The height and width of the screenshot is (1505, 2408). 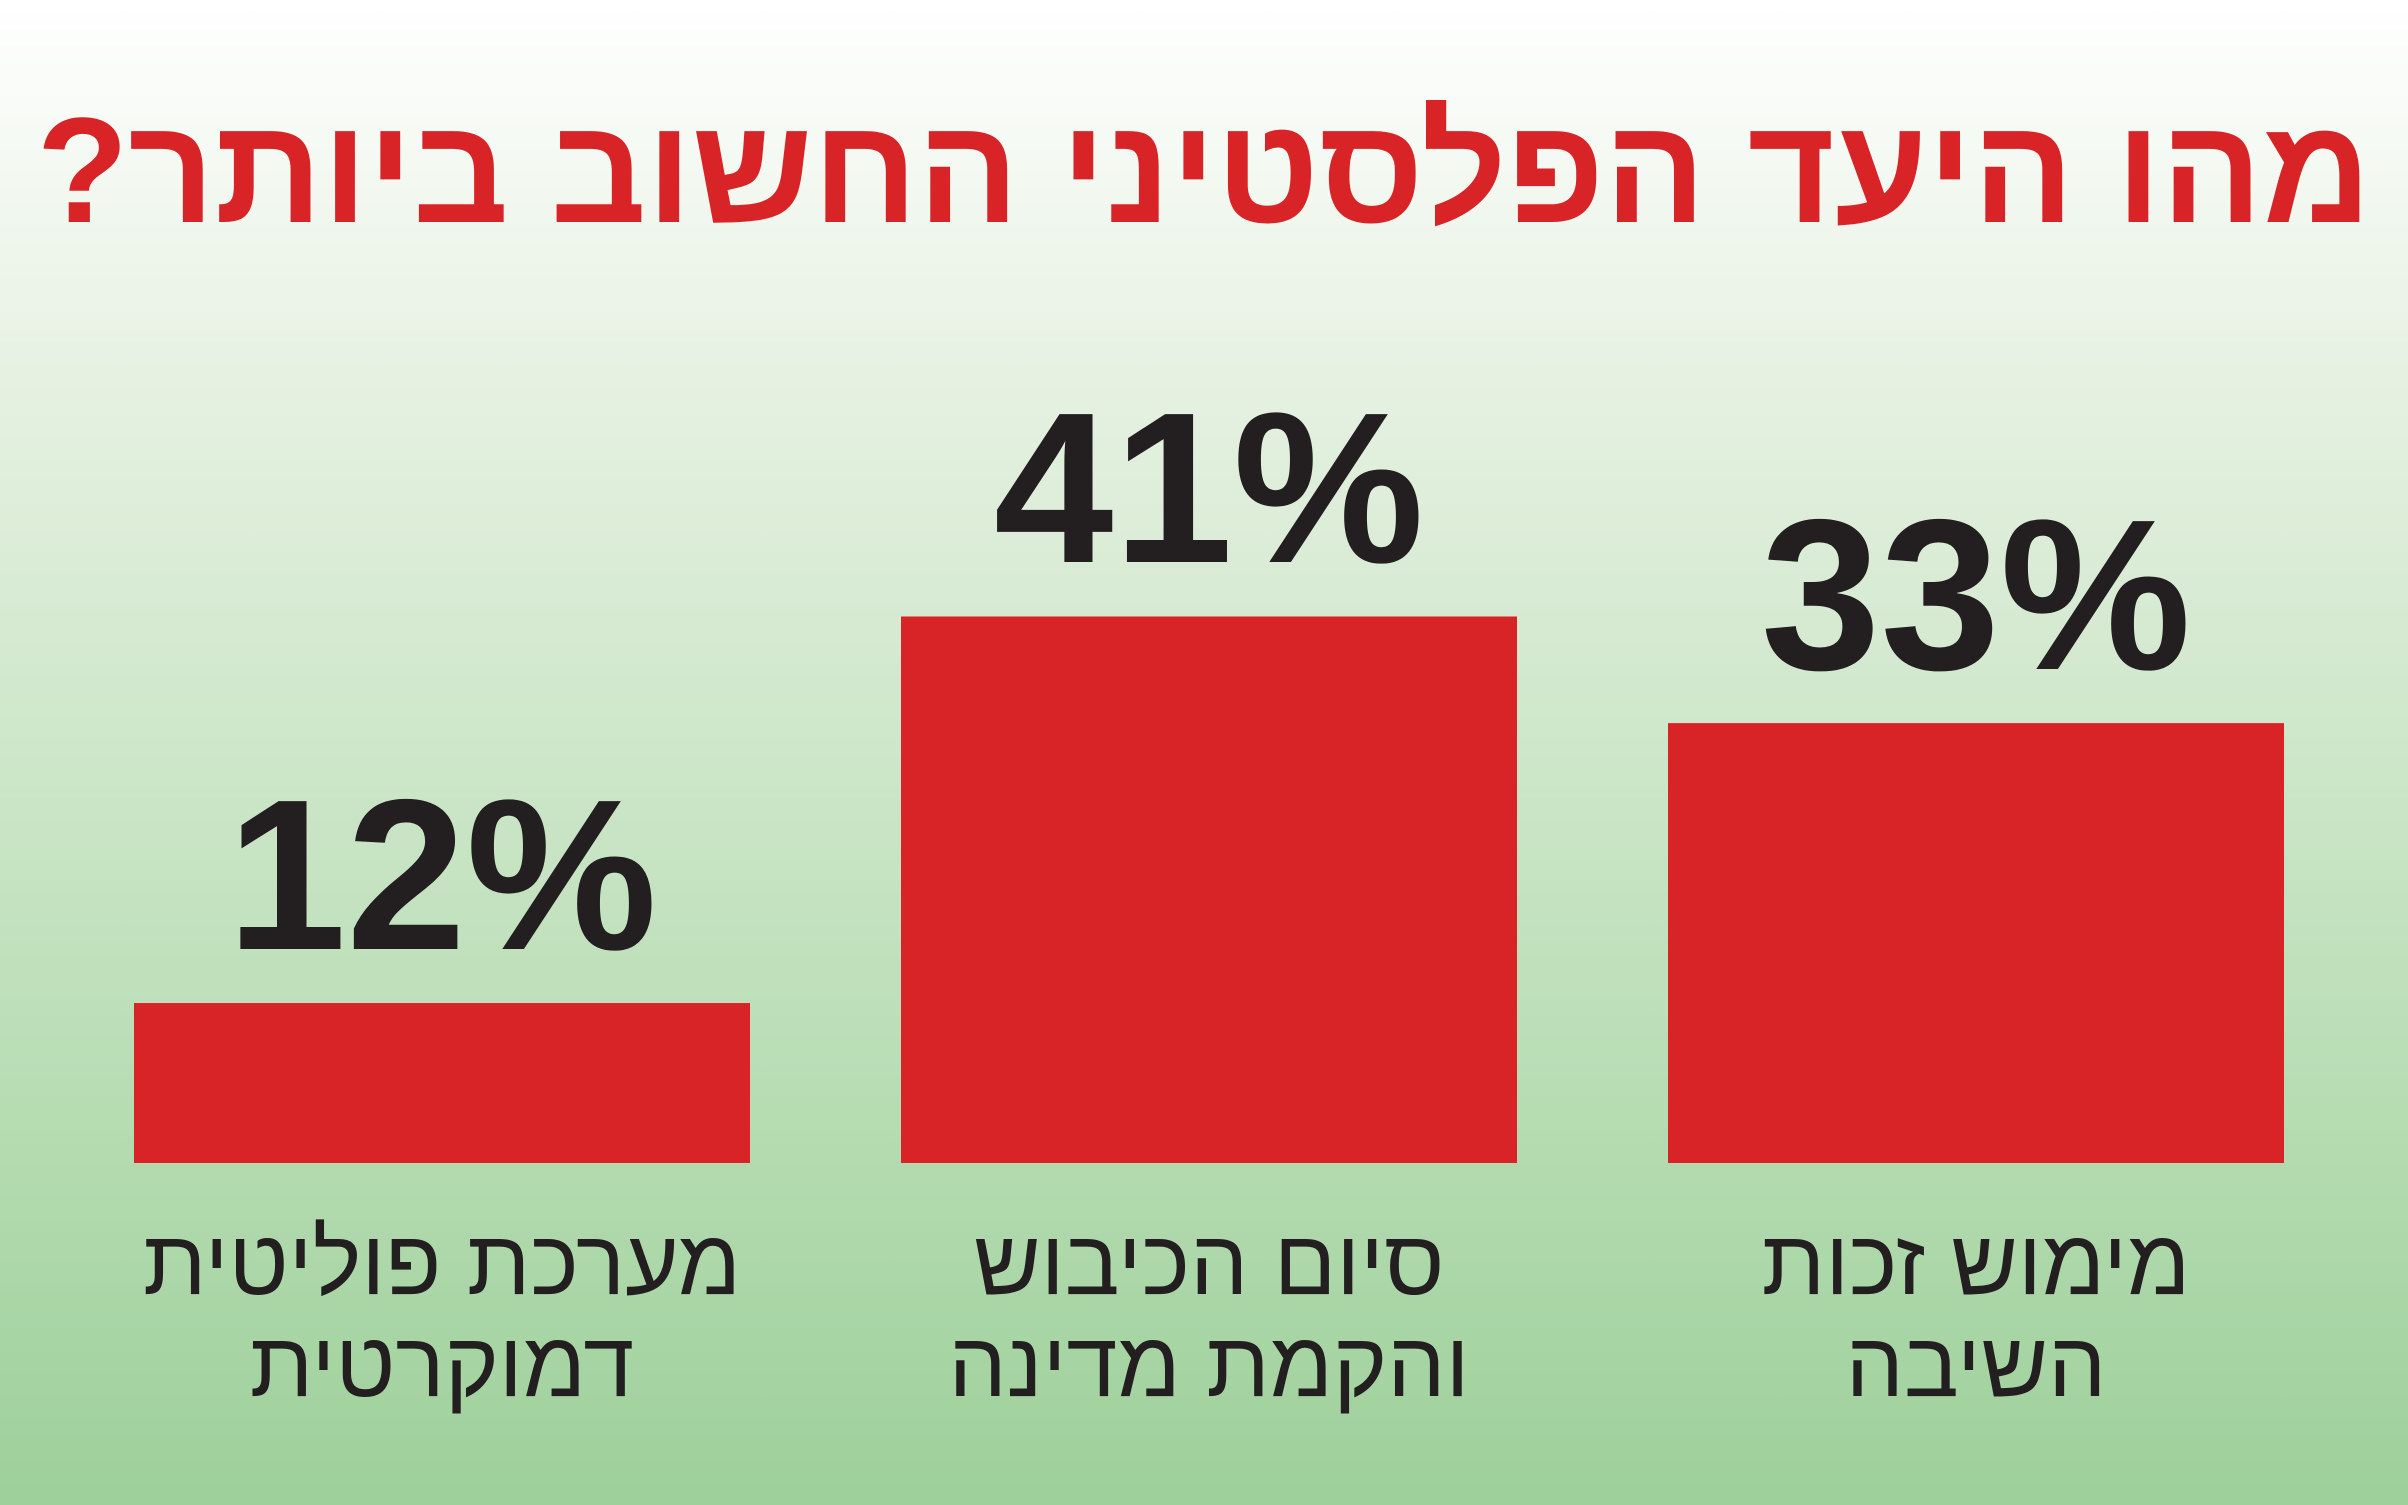 What do you see at coordinates (1209, 488) in the screenshot?
I see `value-label: 41%` at bounding box center [1209, 488].